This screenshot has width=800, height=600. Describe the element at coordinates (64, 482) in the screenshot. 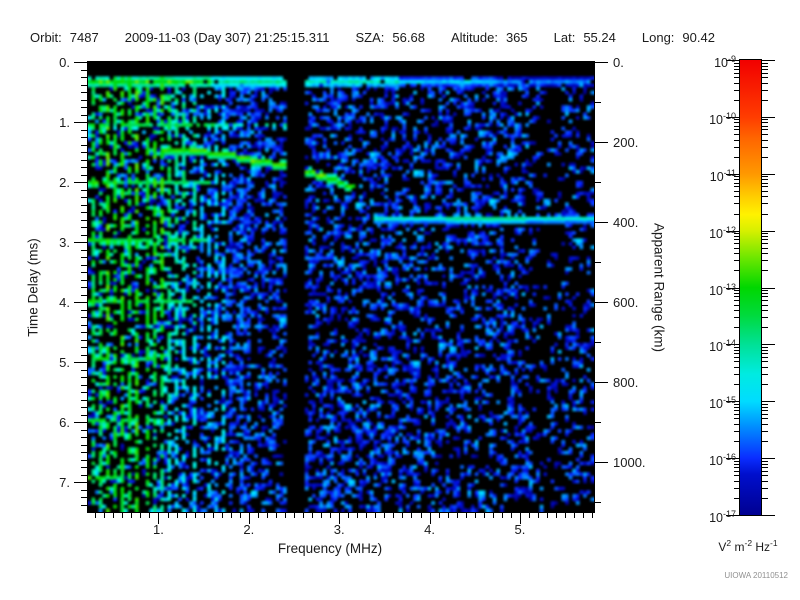

I see `y-tick-label: 7.` at that location.